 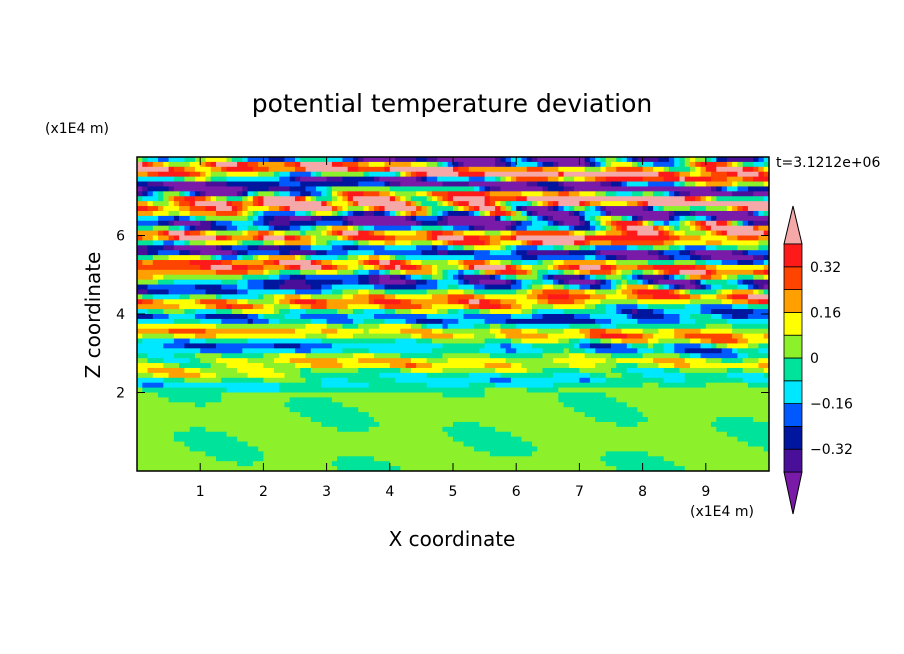 What do you see at coordinates (326, 492) in the screenshot?
I see `x-tick-label: 3` at bounding box center [326, 492].